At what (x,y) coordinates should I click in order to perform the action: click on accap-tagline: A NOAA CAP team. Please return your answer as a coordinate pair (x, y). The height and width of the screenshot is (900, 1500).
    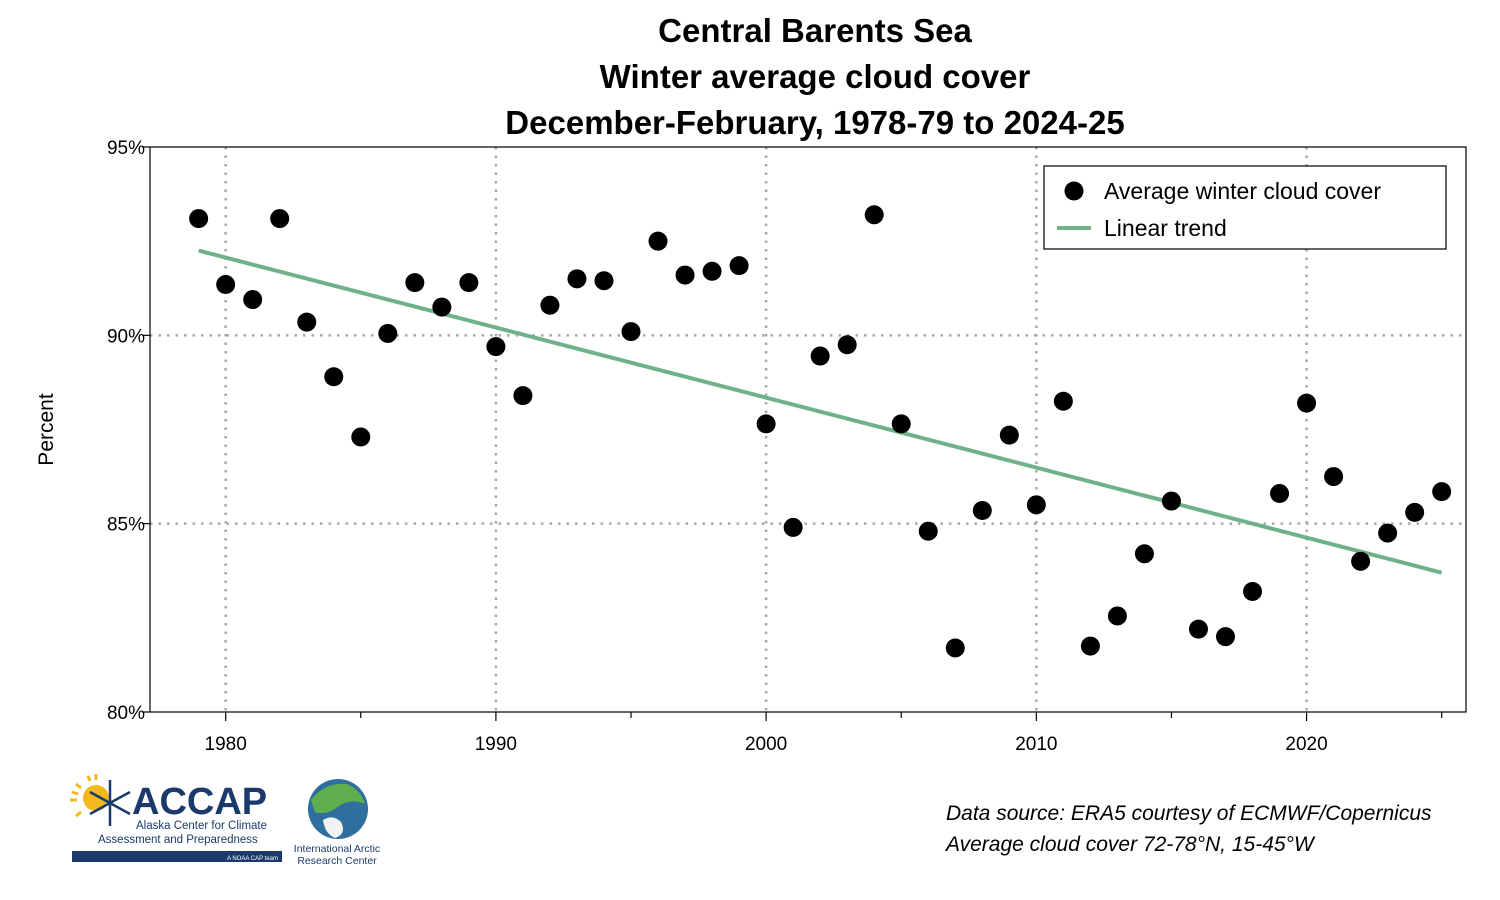
    Looking at the image, I should click on (252, 859).